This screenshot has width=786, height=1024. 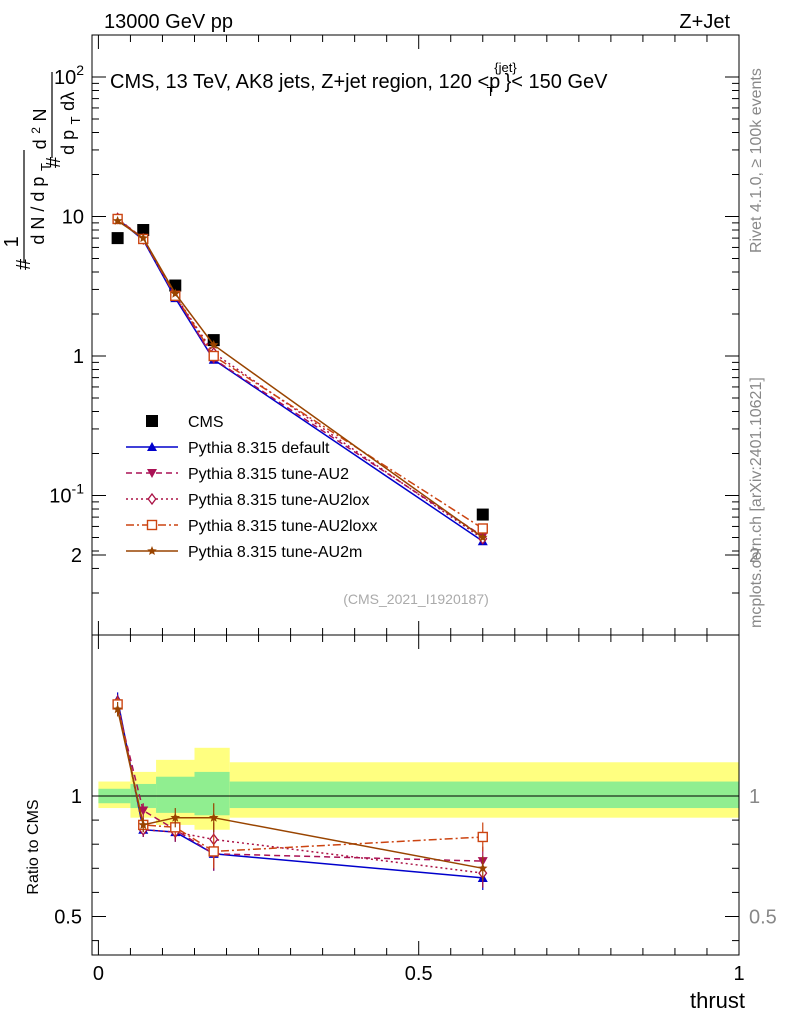 I want to click on ratio-y-axis-label: Ratio to CMS, so click(x=33, y=846).